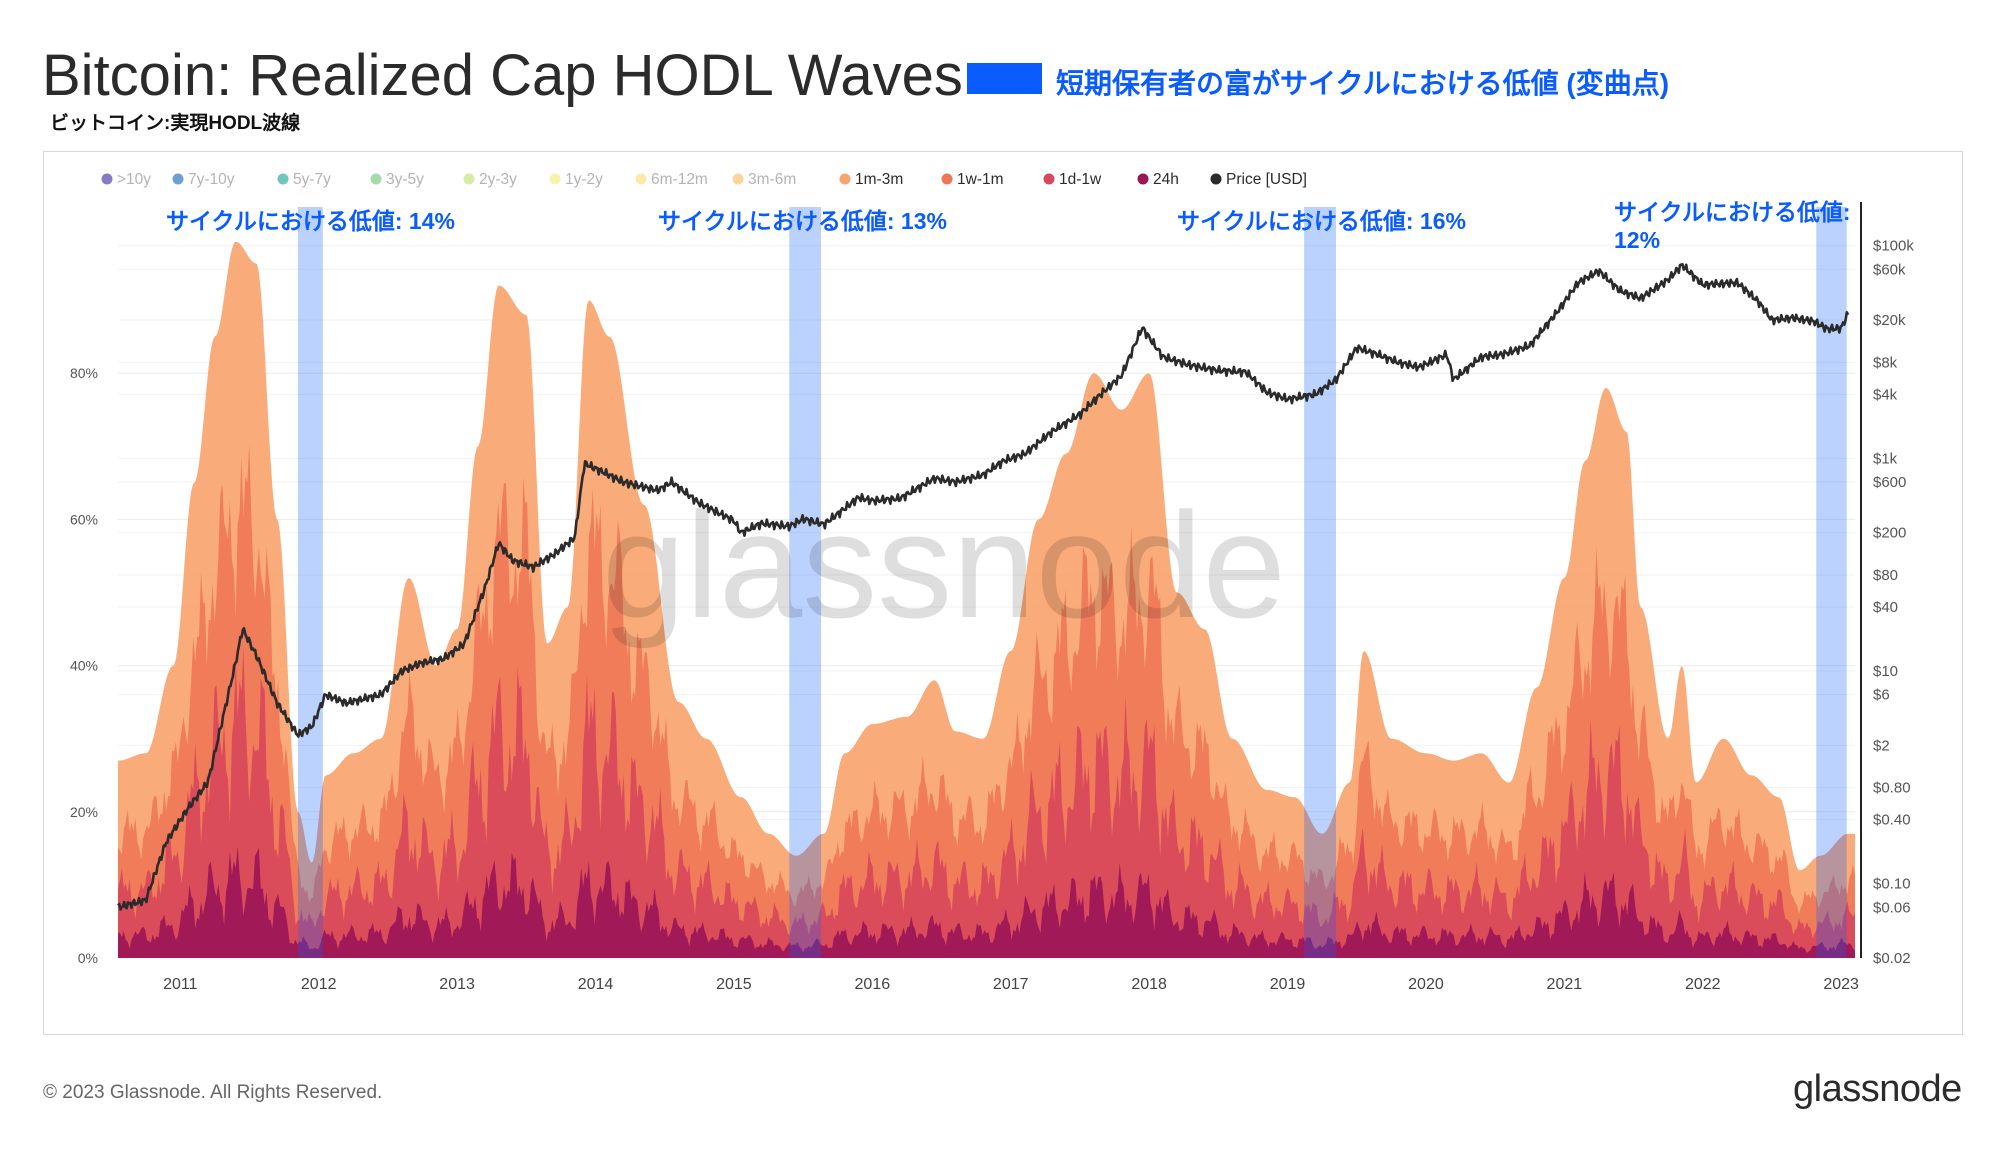 Image resolution: width=2000 pixels, height=1152 pixels. What do you see at coordinates (1321, 221) in the screenshot?
I see `cycle-low-label: サイクルにおける低値: 16%` at bounding box center [1321, 221].